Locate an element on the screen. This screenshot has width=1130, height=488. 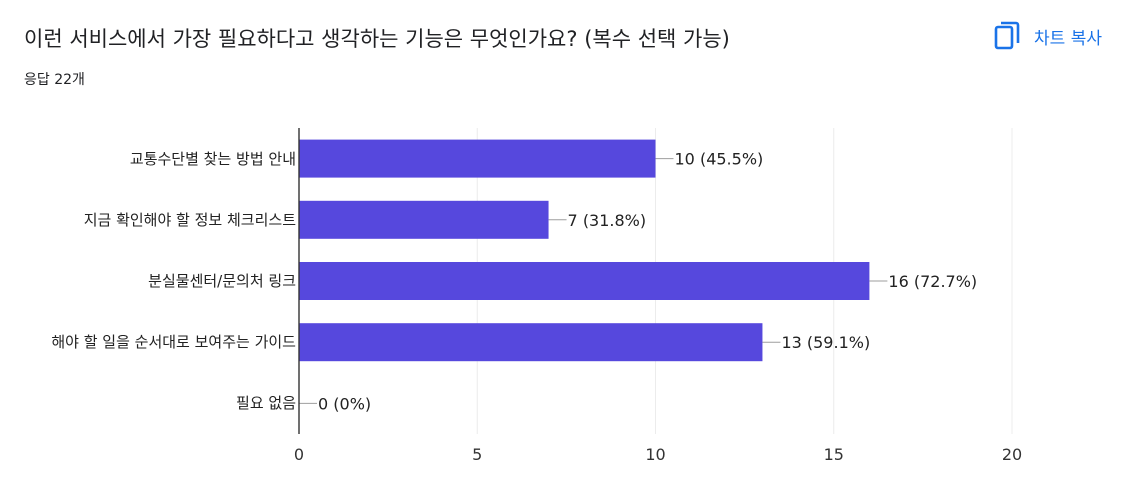
x-tick-label: 10 is located at coordinates (655, 454).